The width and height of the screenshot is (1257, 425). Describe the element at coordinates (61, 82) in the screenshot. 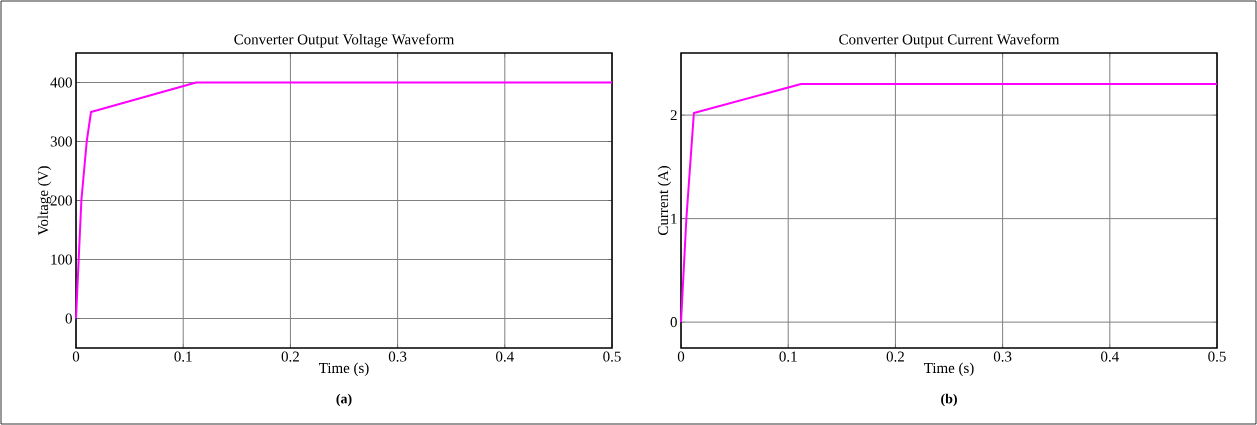

I see `y-tick-label: 400` at that location.